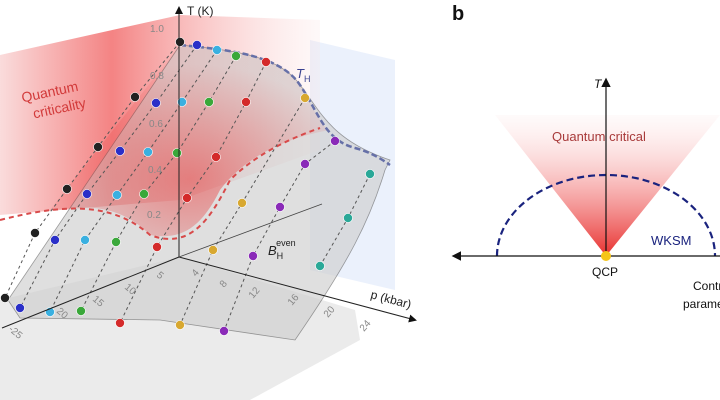 Image resolution: width=720 pixels, height=400 pixels. Describe the element at coordinates (156, 124) in the screenshot. I see `t-tick: 0.6` at that location.